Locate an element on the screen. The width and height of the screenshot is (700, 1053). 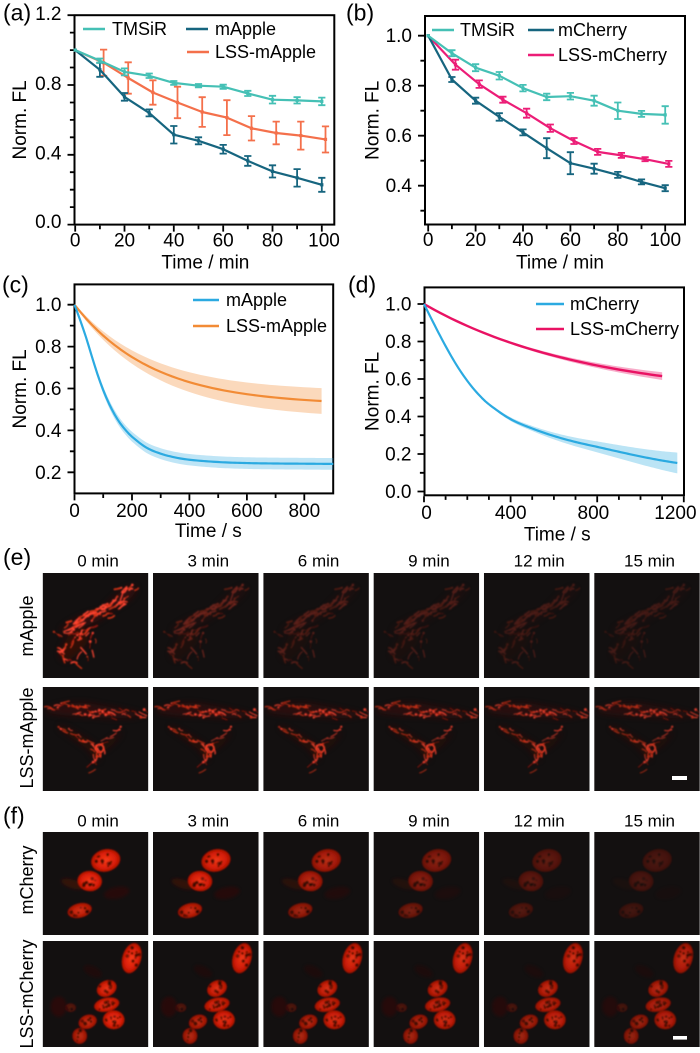
svg-text: 1.2 is located at coordinates (48, 14).